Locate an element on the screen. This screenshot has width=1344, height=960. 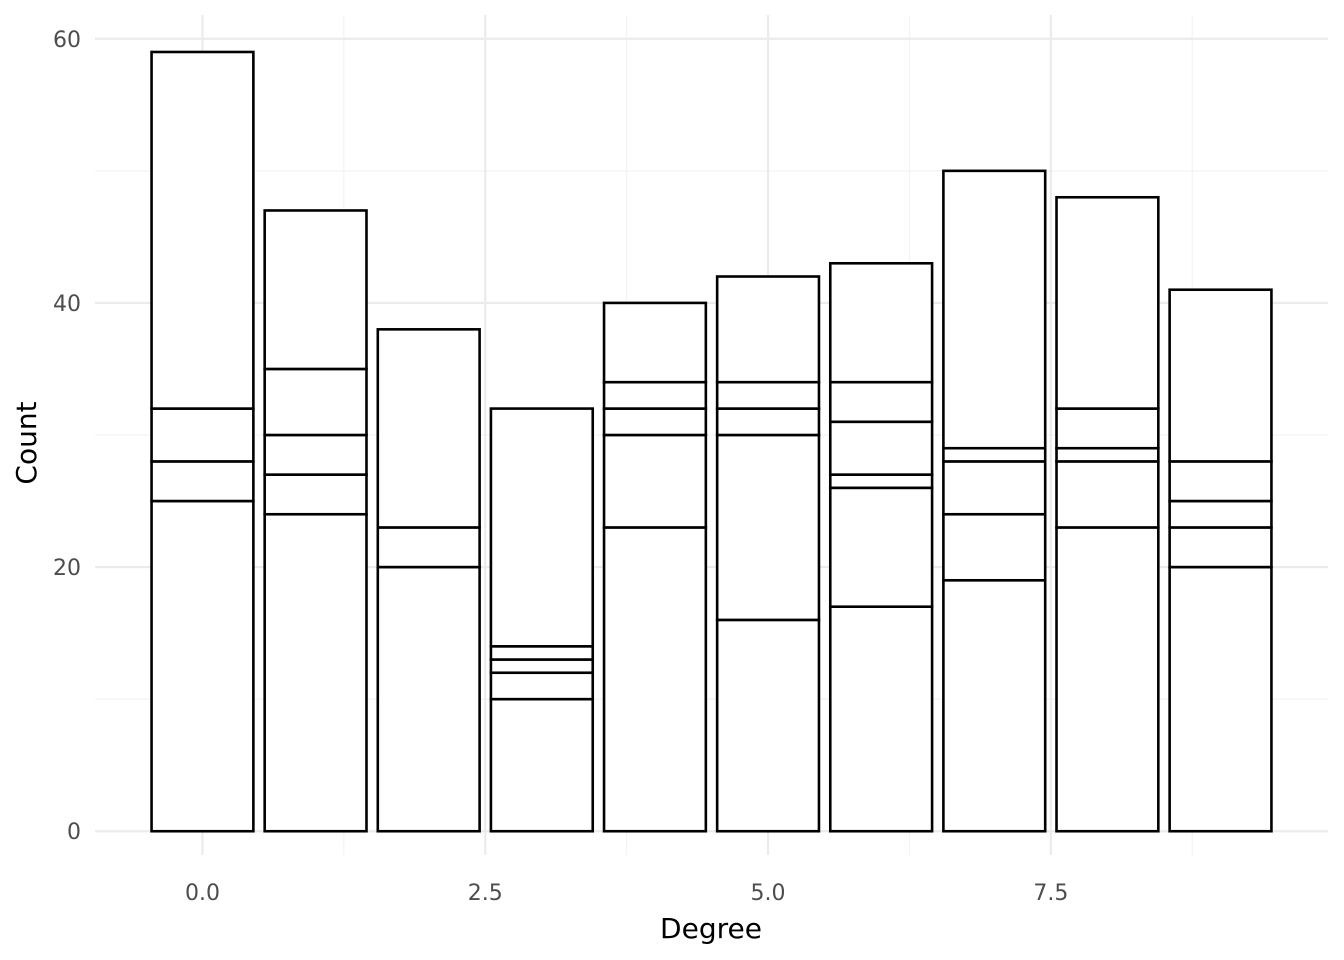
y-tick-label: 40 is located at coordinates (67, 304).